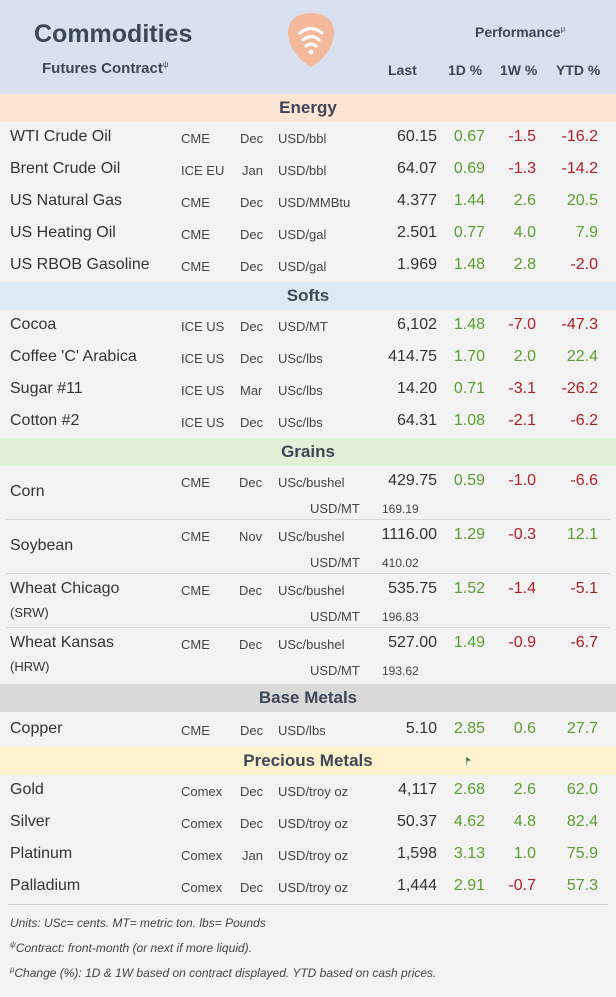 Image resolution: width=616 pixels, height=997 pixels. I want to click on change-1w: -1.4, so click(522, 588).